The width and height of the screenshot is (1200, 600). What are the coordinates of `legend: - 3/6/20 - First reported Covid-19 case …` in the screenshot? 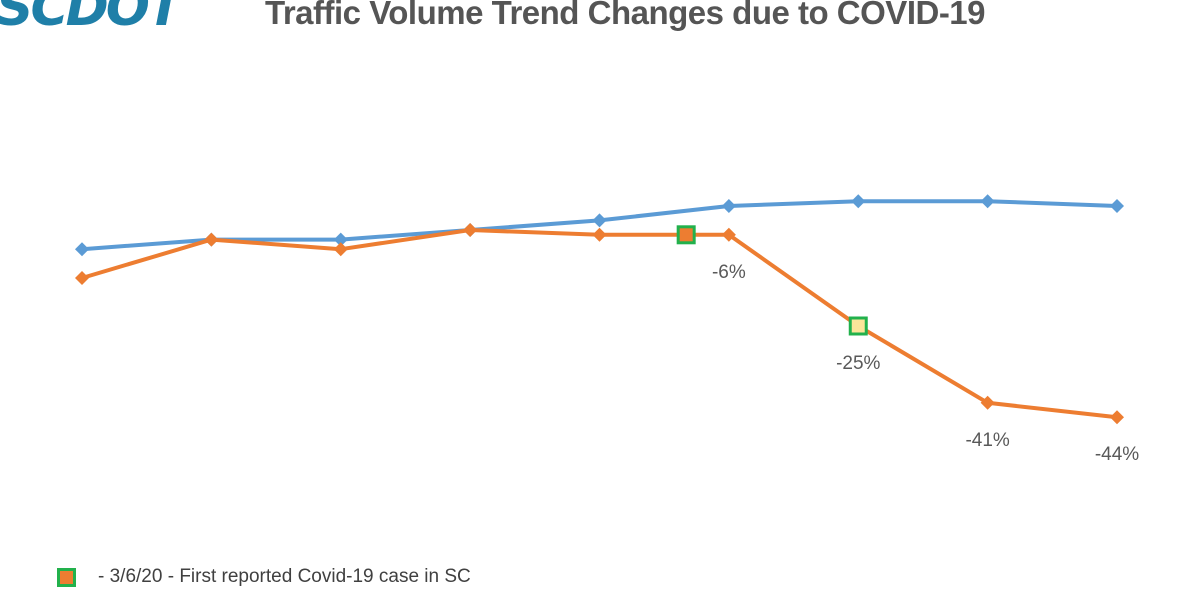 It's located at (264, 577).